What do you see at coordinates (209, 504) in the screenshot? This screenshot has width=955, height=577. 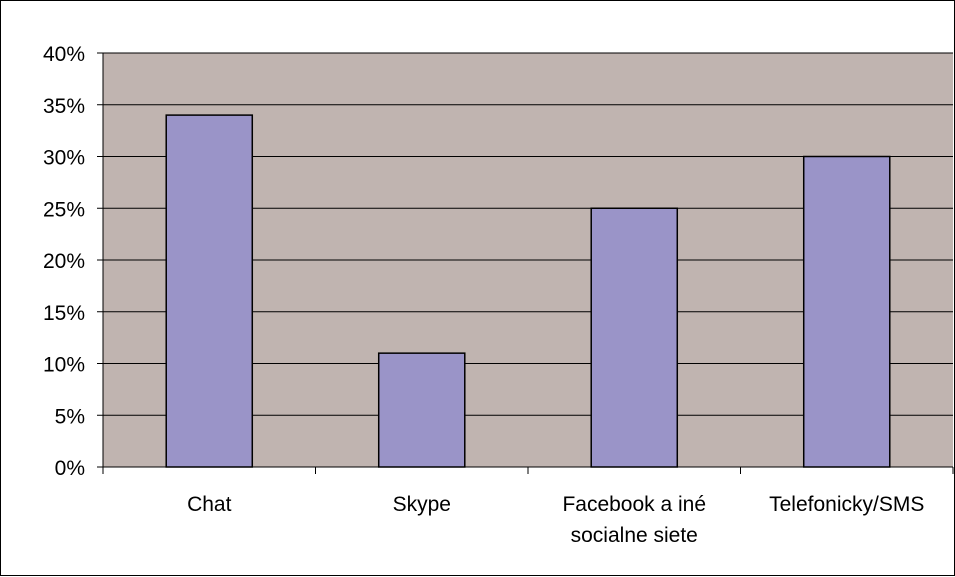 I see `x-category-label: Chat` at bounding box center [209, 504].